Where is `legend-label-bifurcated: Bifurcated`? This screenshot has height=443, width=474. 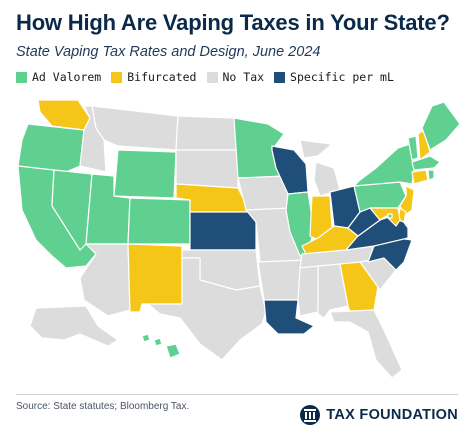 legend-label-bifurcated: Bifurcated is located at coordinates (162, 77).